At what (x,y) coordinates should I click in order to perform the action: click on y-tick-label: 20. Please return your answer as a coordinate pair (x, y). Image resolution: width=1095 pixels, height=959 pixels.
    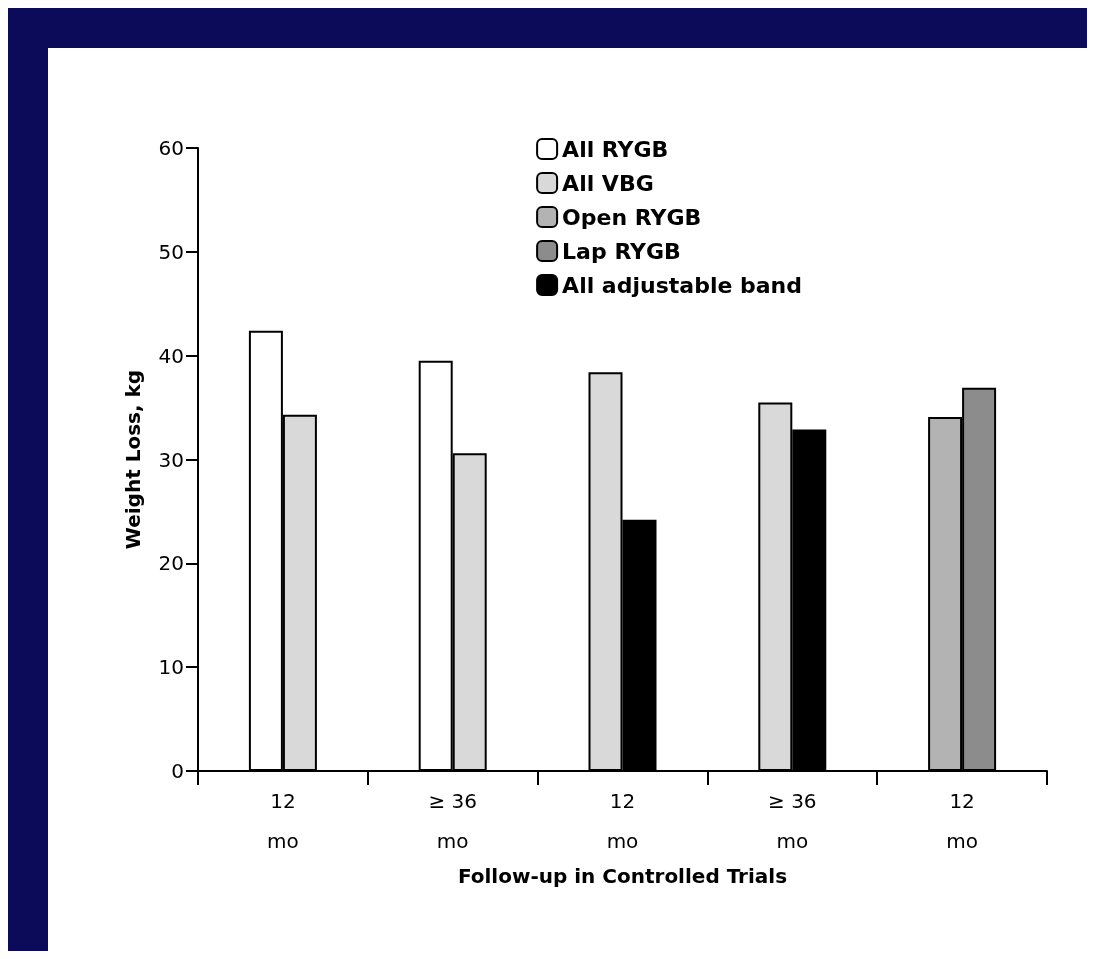
    Looking at the image, I should click on (171, 563).